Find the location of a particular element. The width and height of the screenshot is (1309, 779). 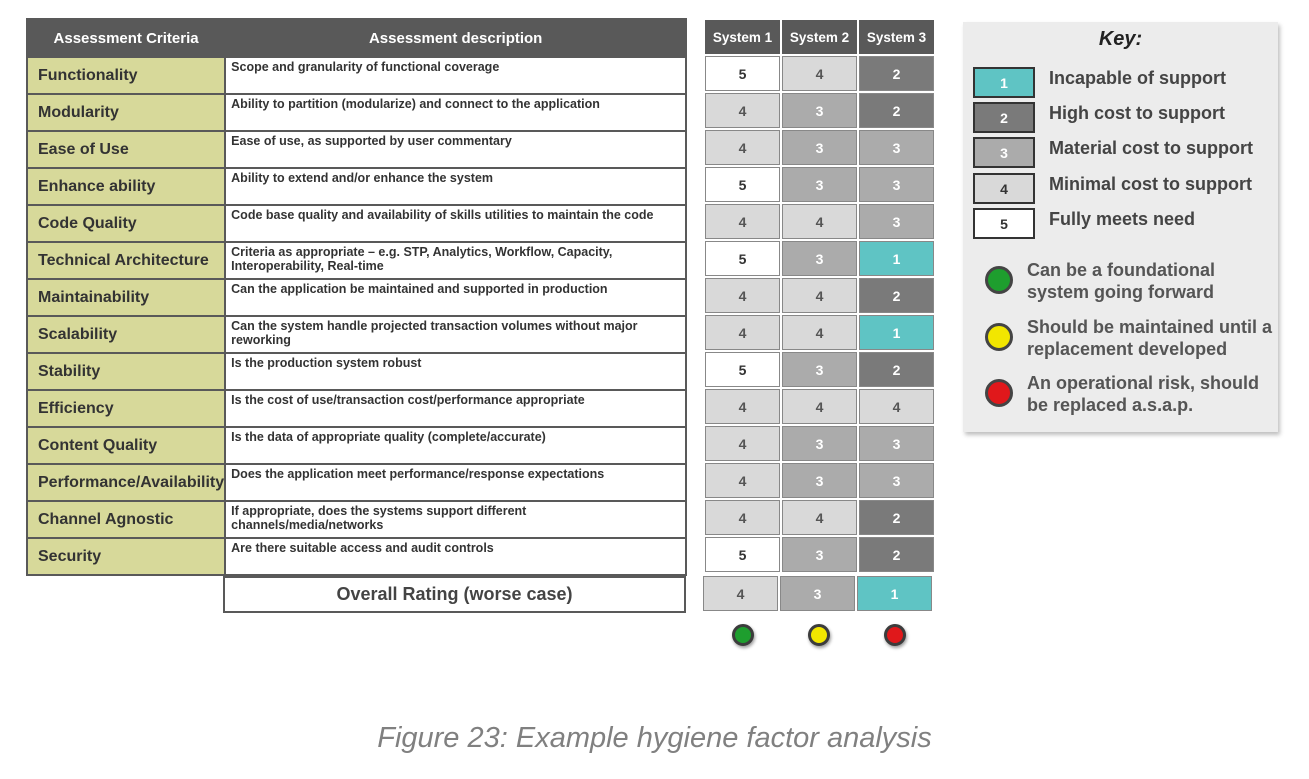

key-swatch-5: 5 is located at coordinates (1004, 223).